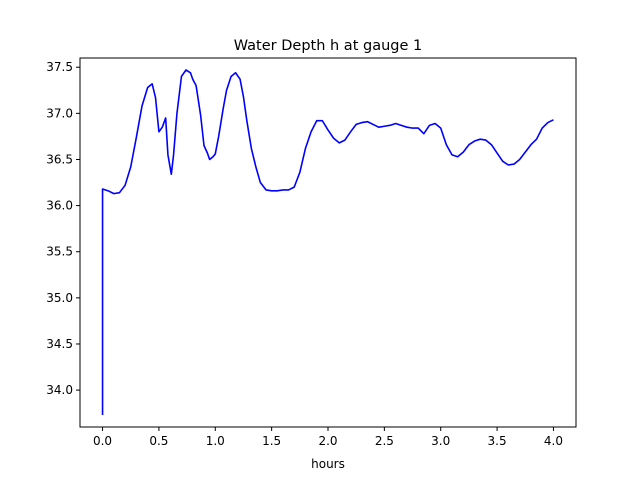  Describe the element at coordinates (59, 298) in the screenshot. I see `y-tick-label: 35.0` at that location.